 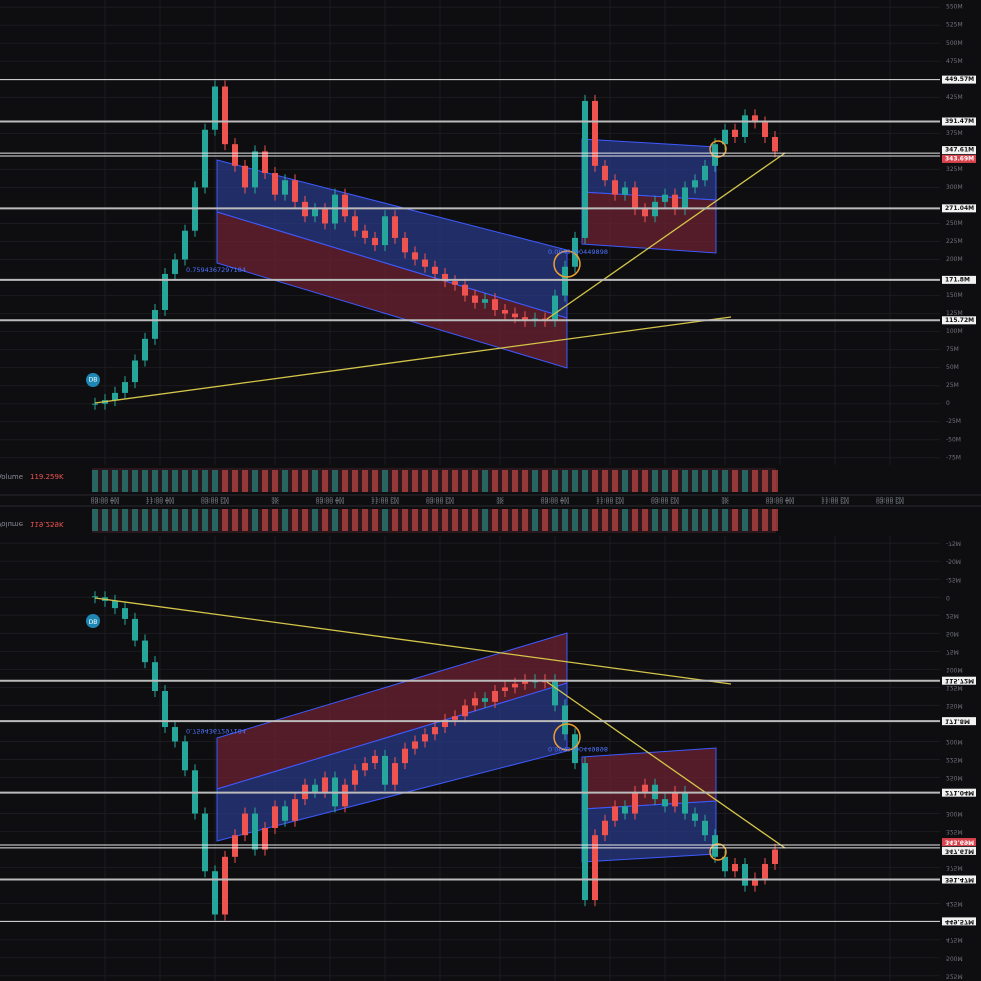 What do you see at coordinates (953, 439) in the screenshot?
I see `y-tick-label: -50M` at bounding box center [953, 439].